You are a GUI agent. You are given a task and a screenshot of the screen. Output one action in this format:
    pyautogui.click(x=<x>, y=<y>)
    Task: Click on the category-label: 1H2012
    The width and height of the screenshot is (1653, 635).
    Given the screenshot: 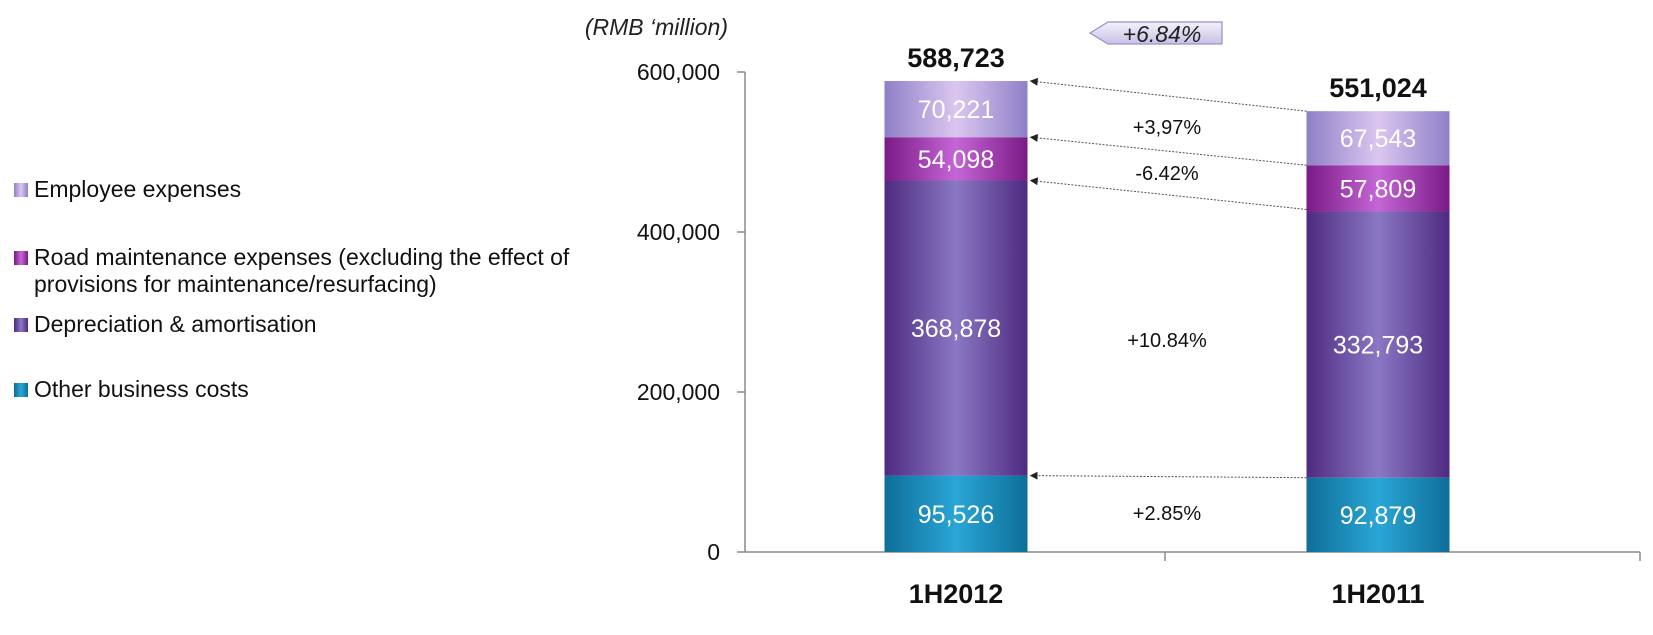 What is the action you would take?
    pyautogui.click(x=956, y=594)
    